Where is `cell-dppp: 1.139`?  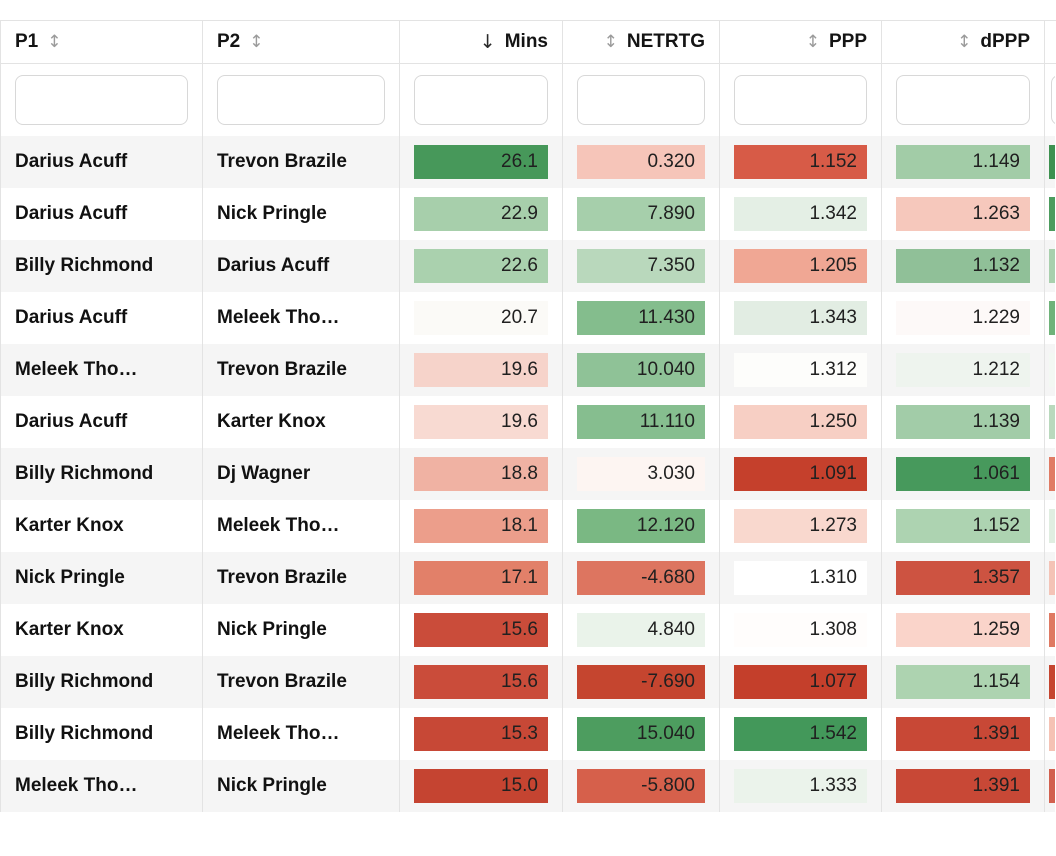 cell-dppp: 1.139 is located at coordinates (963, 422).